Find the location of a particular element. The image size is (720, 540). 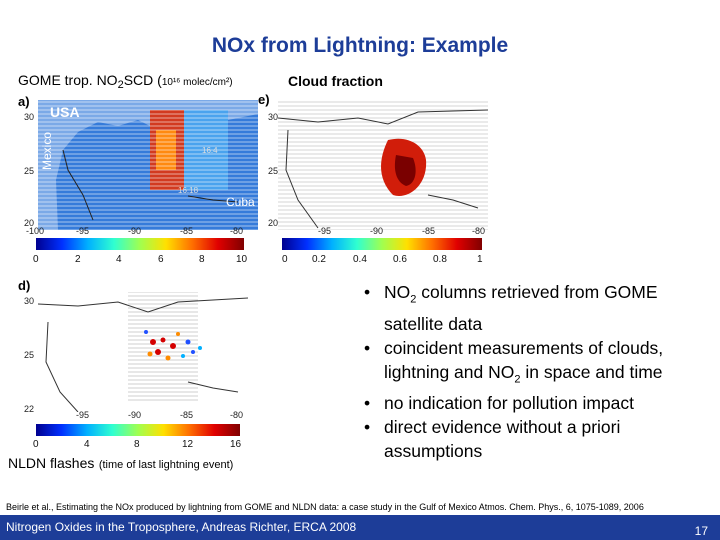

cb-tick: 6 is located at coordinates (161, 259).